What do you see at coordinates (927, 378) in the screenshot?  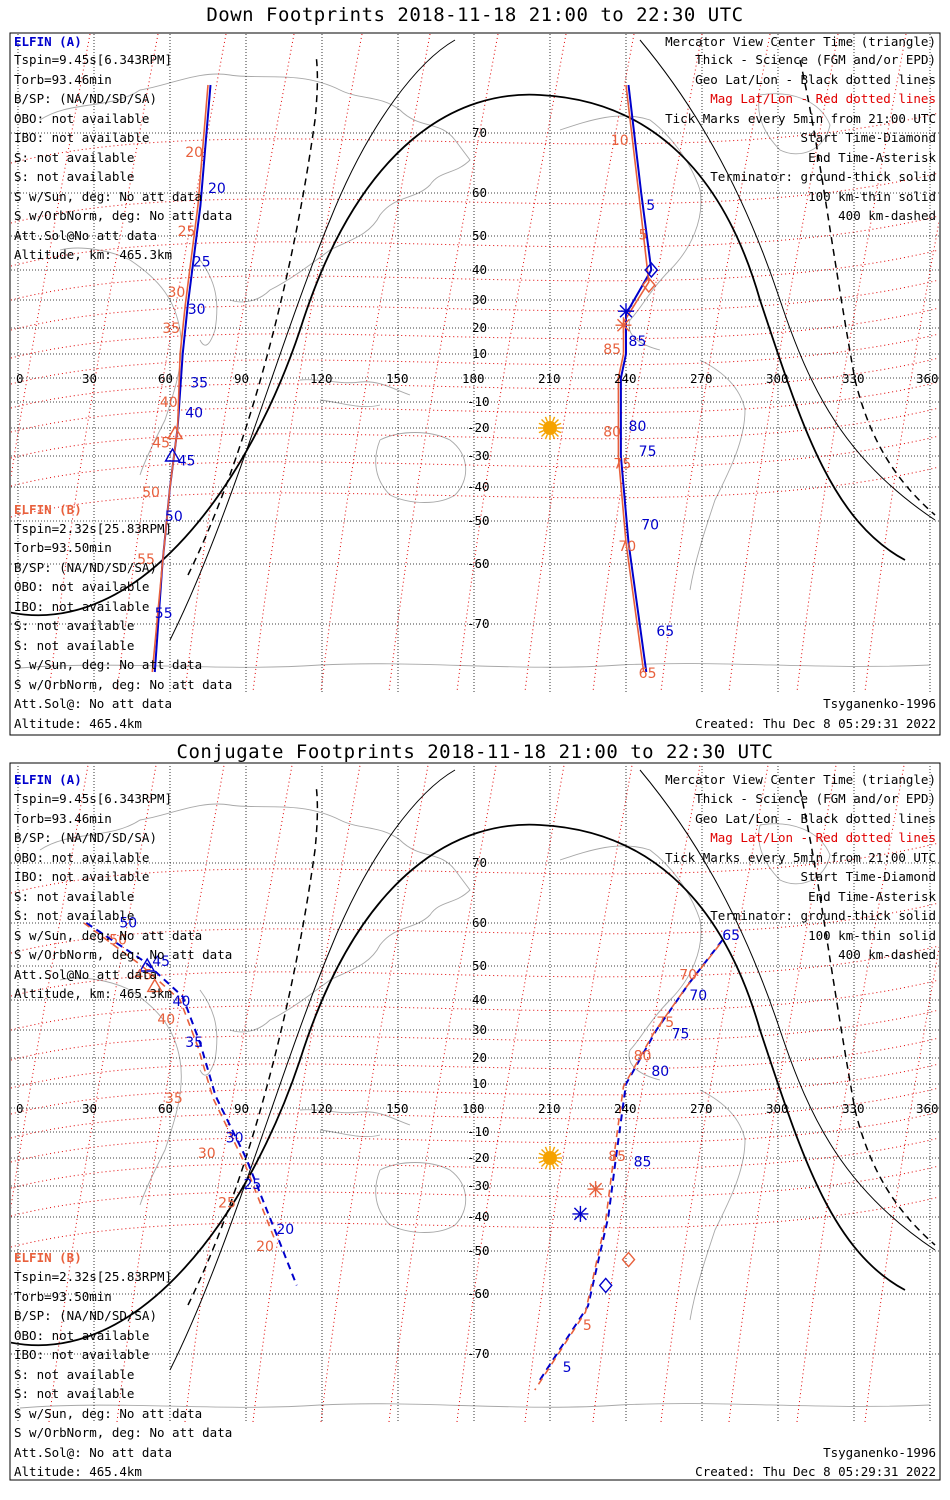 I see `lon-tick-label: 360` at bounding box center [927, 378].